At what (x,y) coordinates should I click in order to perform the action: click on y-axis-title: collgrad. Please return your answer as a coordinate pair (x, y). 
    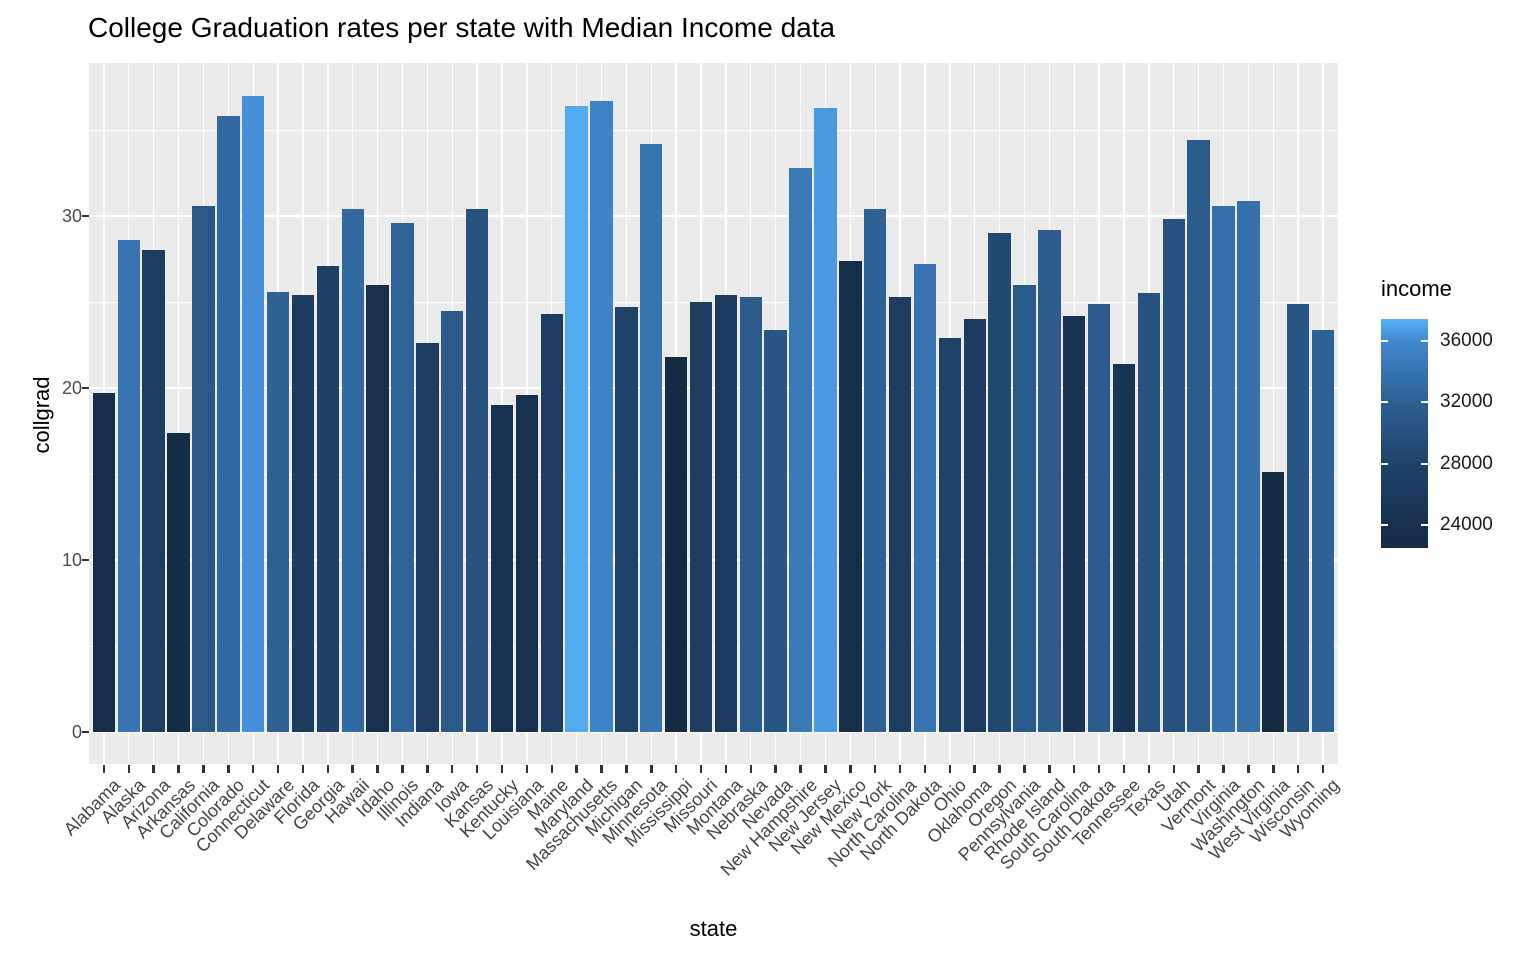
    Looking at the image, I should click on (41, 415).